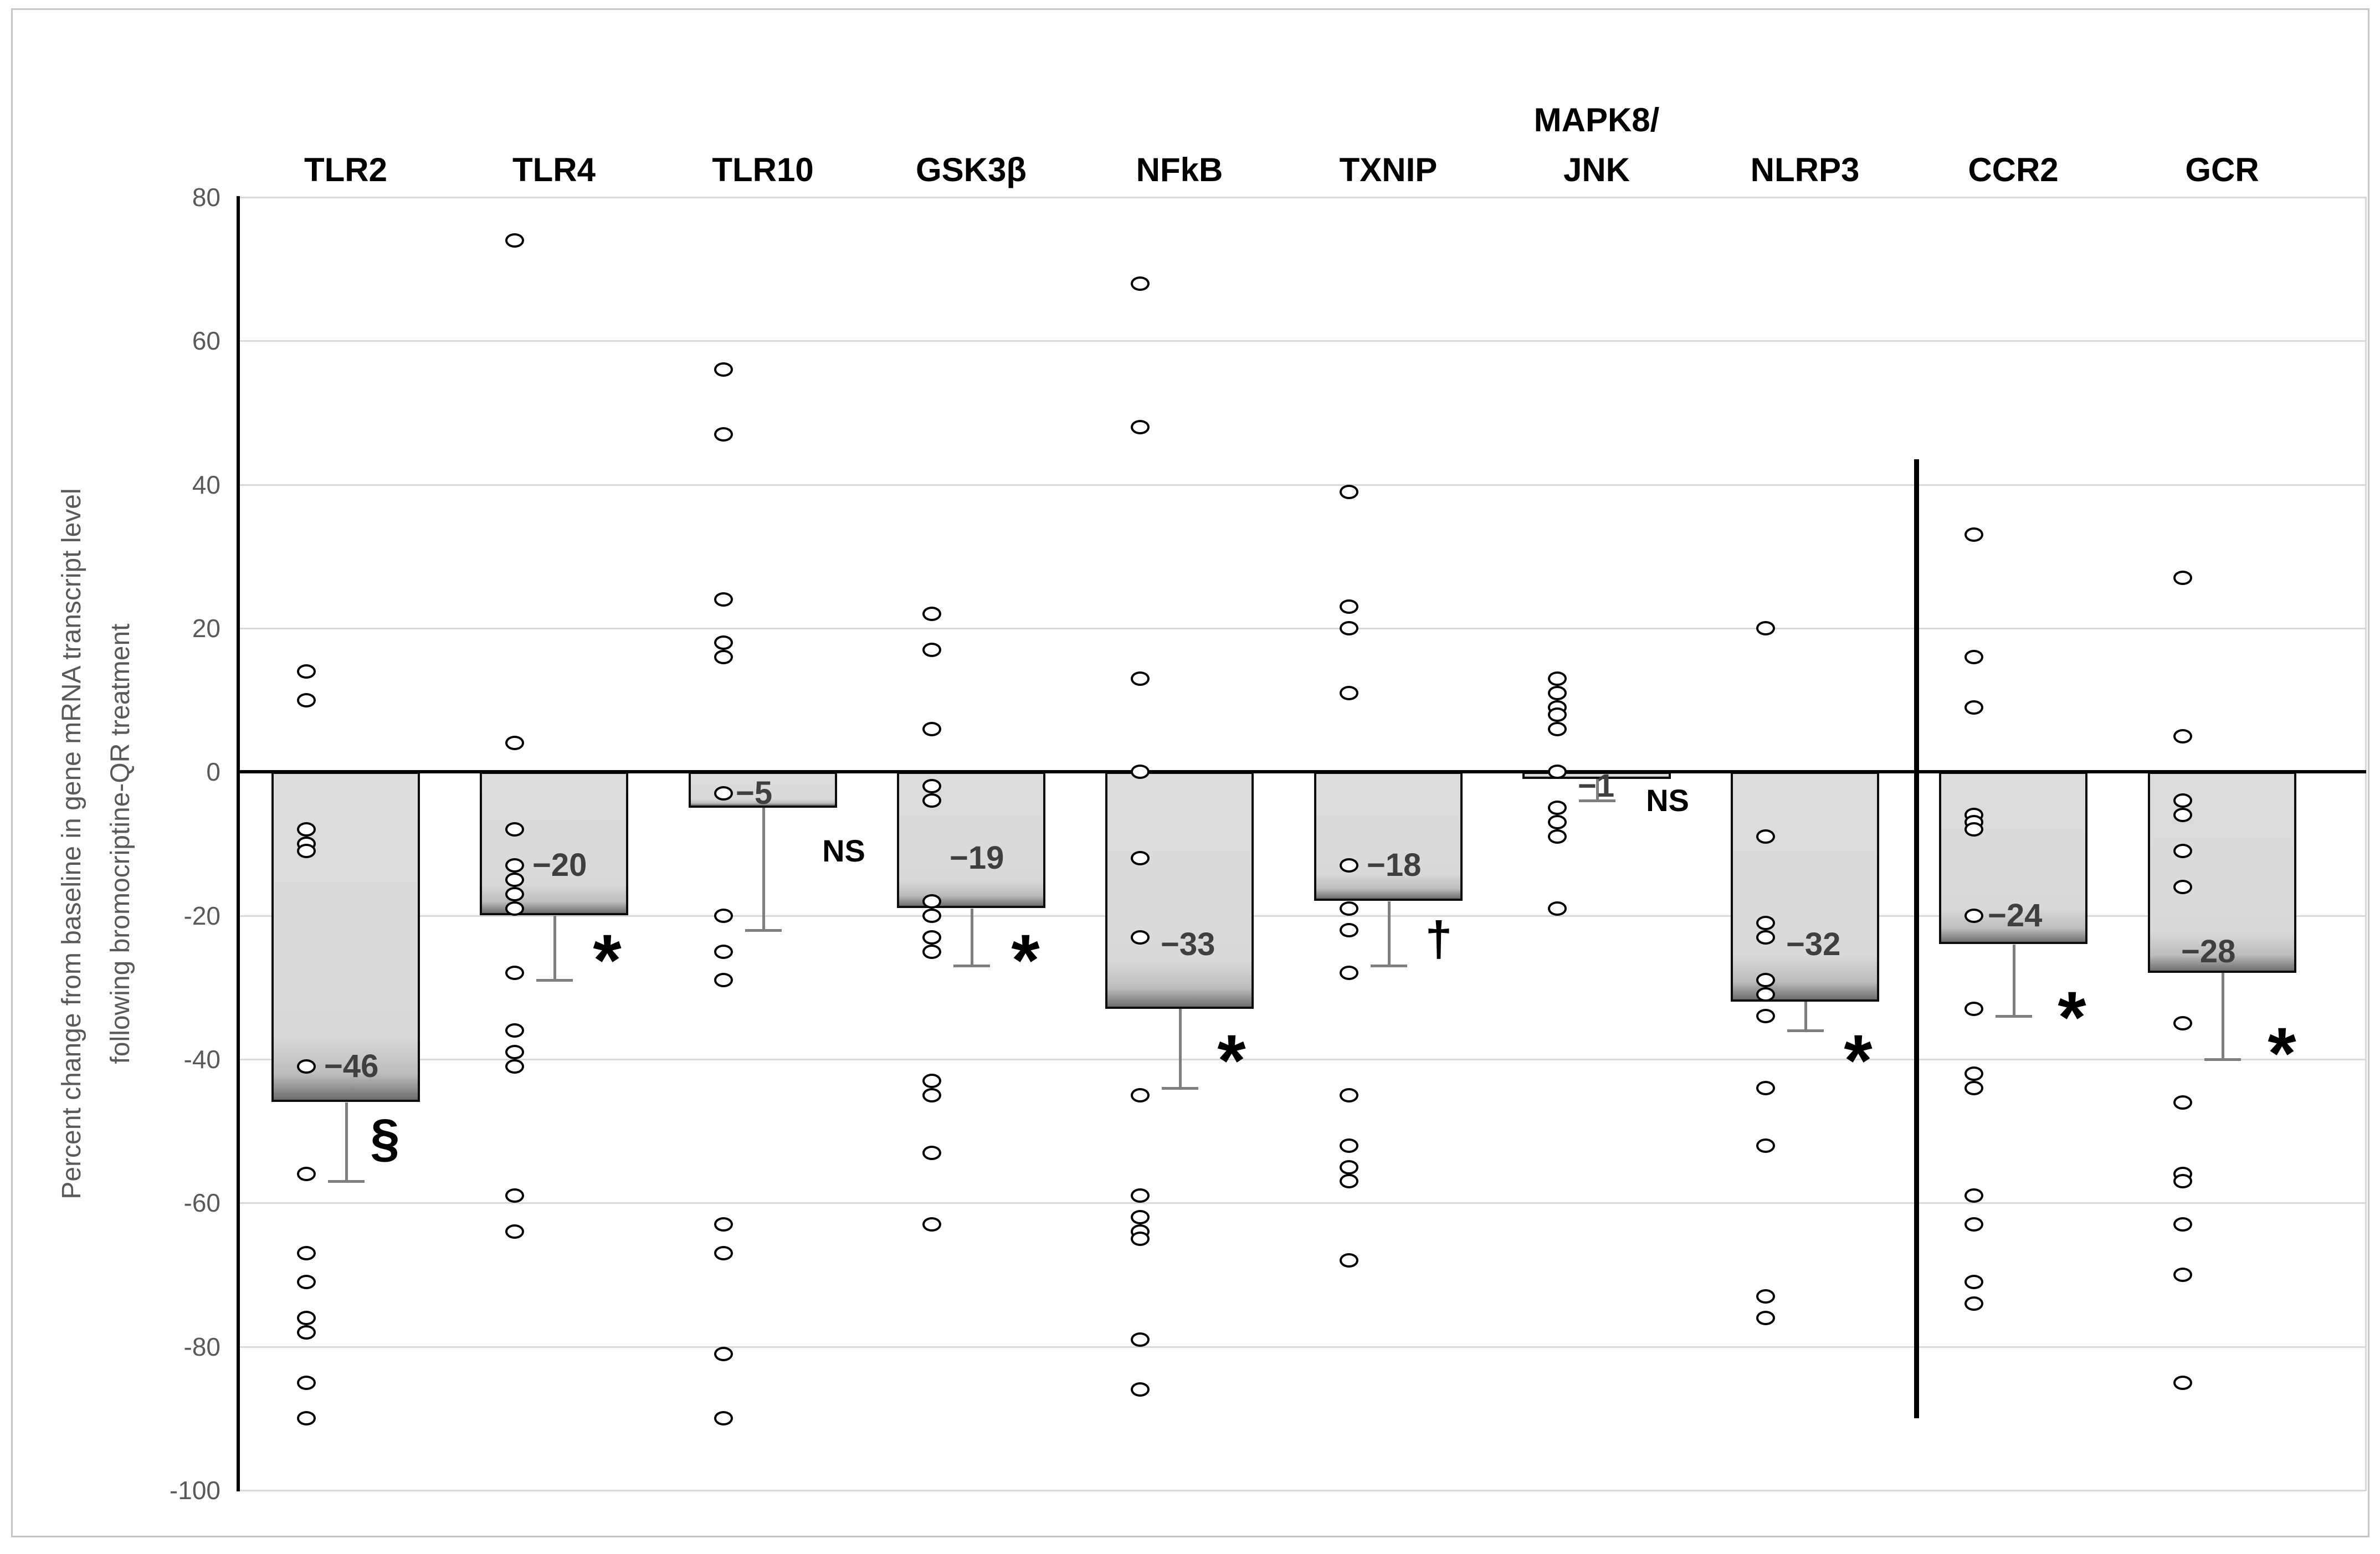 This screenshot has height=1554, width=2380. What do you see at coordinates (2208, 952) in the screenshot?
I see `bar-value-label: −28` at bounding box center [2208, 952].